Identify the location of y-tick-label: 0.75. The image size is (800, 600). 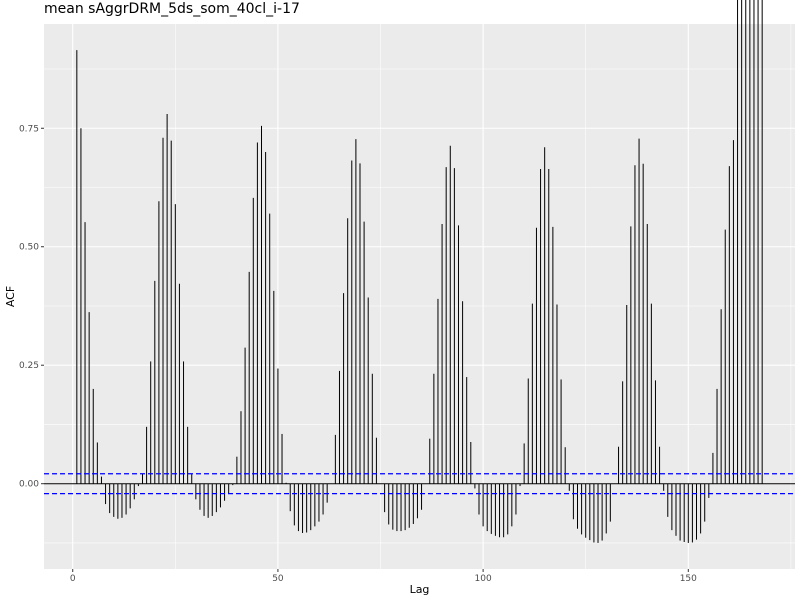
(29, 129).